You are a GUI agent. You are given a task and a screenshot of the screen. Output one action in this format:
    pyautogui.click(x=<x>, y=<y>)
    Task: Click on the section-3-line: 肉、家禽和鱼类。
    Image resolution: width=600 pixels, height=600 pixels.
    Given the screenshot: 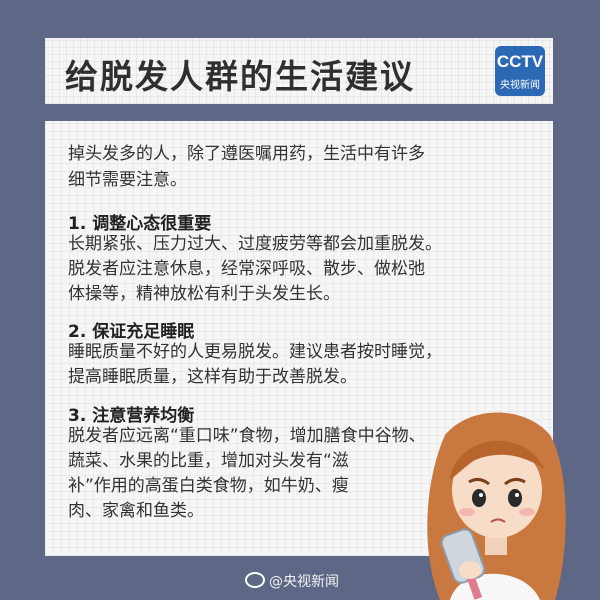 What is the action you would take?
    pyautogui.click(x=136, y=511)
    